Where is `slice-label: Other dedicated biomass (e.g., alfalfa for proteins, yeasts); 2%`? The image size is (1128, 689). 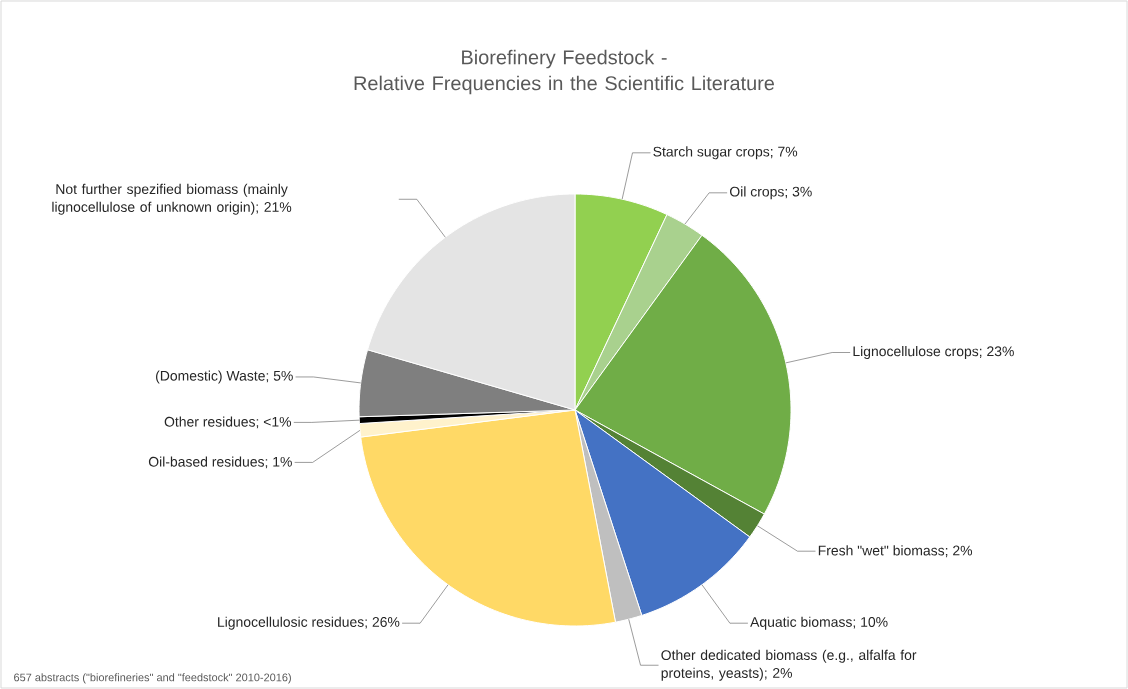
slice-label: Other dedicated biomass (e.g., alfalfa for proteins, yeasts); 2% is located at coordinates (789, 665).